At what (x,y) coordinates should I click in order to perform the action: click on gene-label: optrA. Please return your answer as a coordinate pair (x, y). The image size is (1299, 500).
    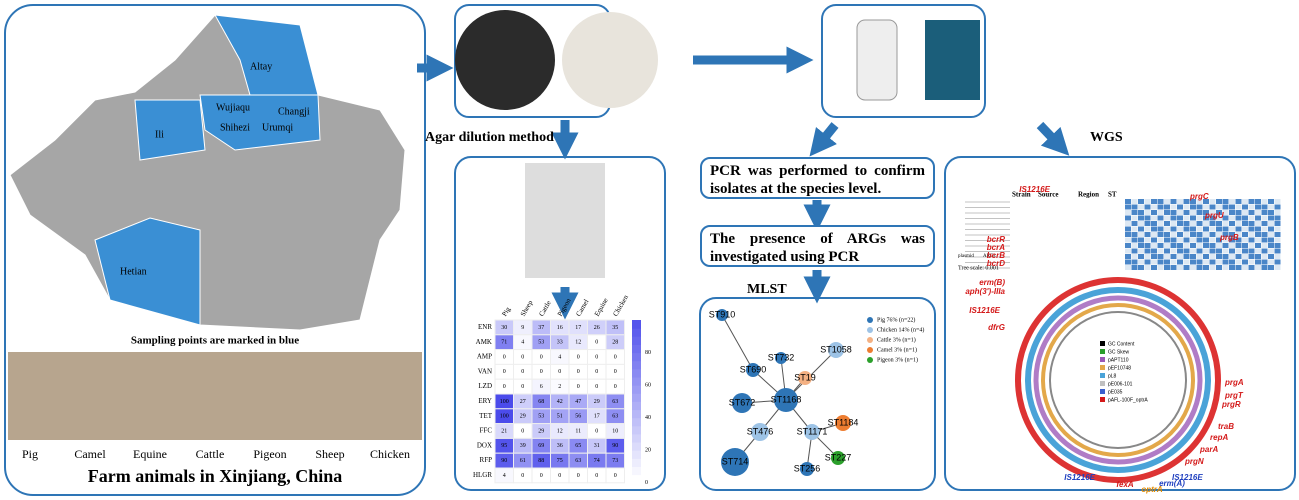
    Looking at the image, I should click on (1152, 489).